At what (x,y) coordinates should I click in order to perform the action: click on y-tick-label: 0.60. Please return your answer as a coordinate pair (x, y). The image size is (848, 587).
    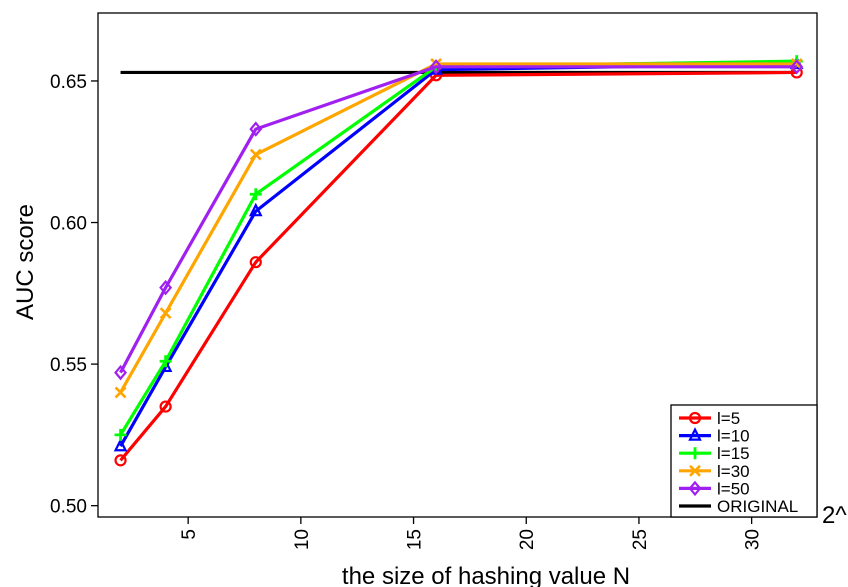
    Looking at the image, I should click on (68, 224).